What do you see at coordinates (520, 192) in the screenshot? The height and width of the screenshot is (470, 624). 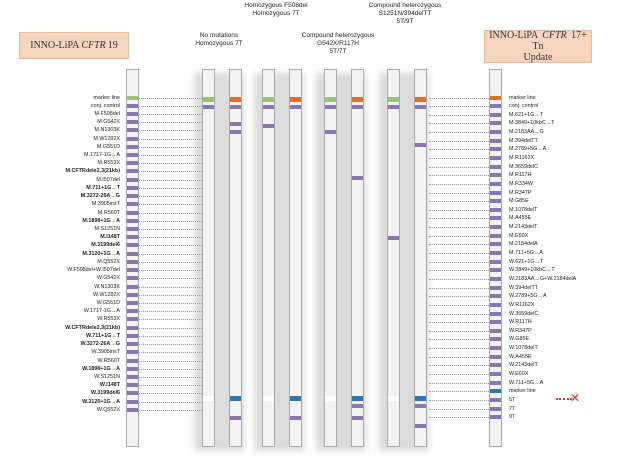 I see `right-probe-label: M.R347P` at bounding box center [520, 192].